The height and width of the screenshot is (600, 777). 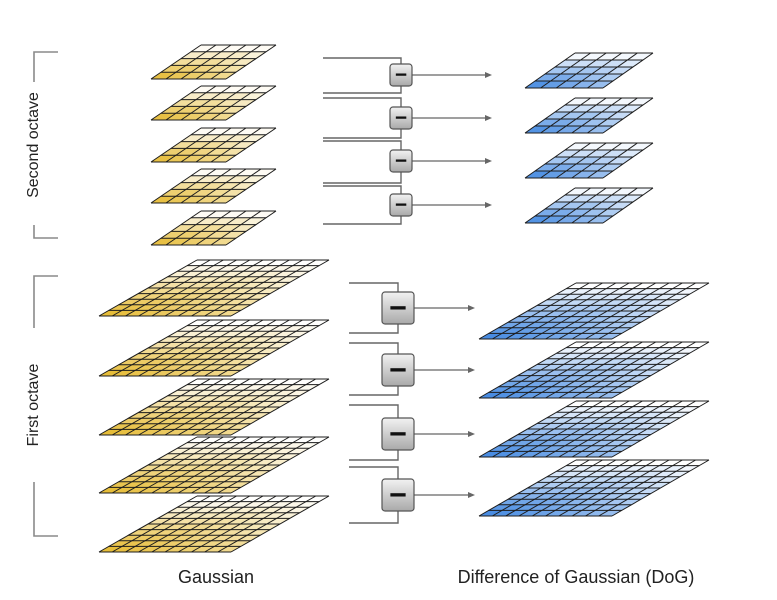 What do you see at coordinates (398, 308) in the screenshot?
I see `subtract-box` at bounding box center [398, 308].